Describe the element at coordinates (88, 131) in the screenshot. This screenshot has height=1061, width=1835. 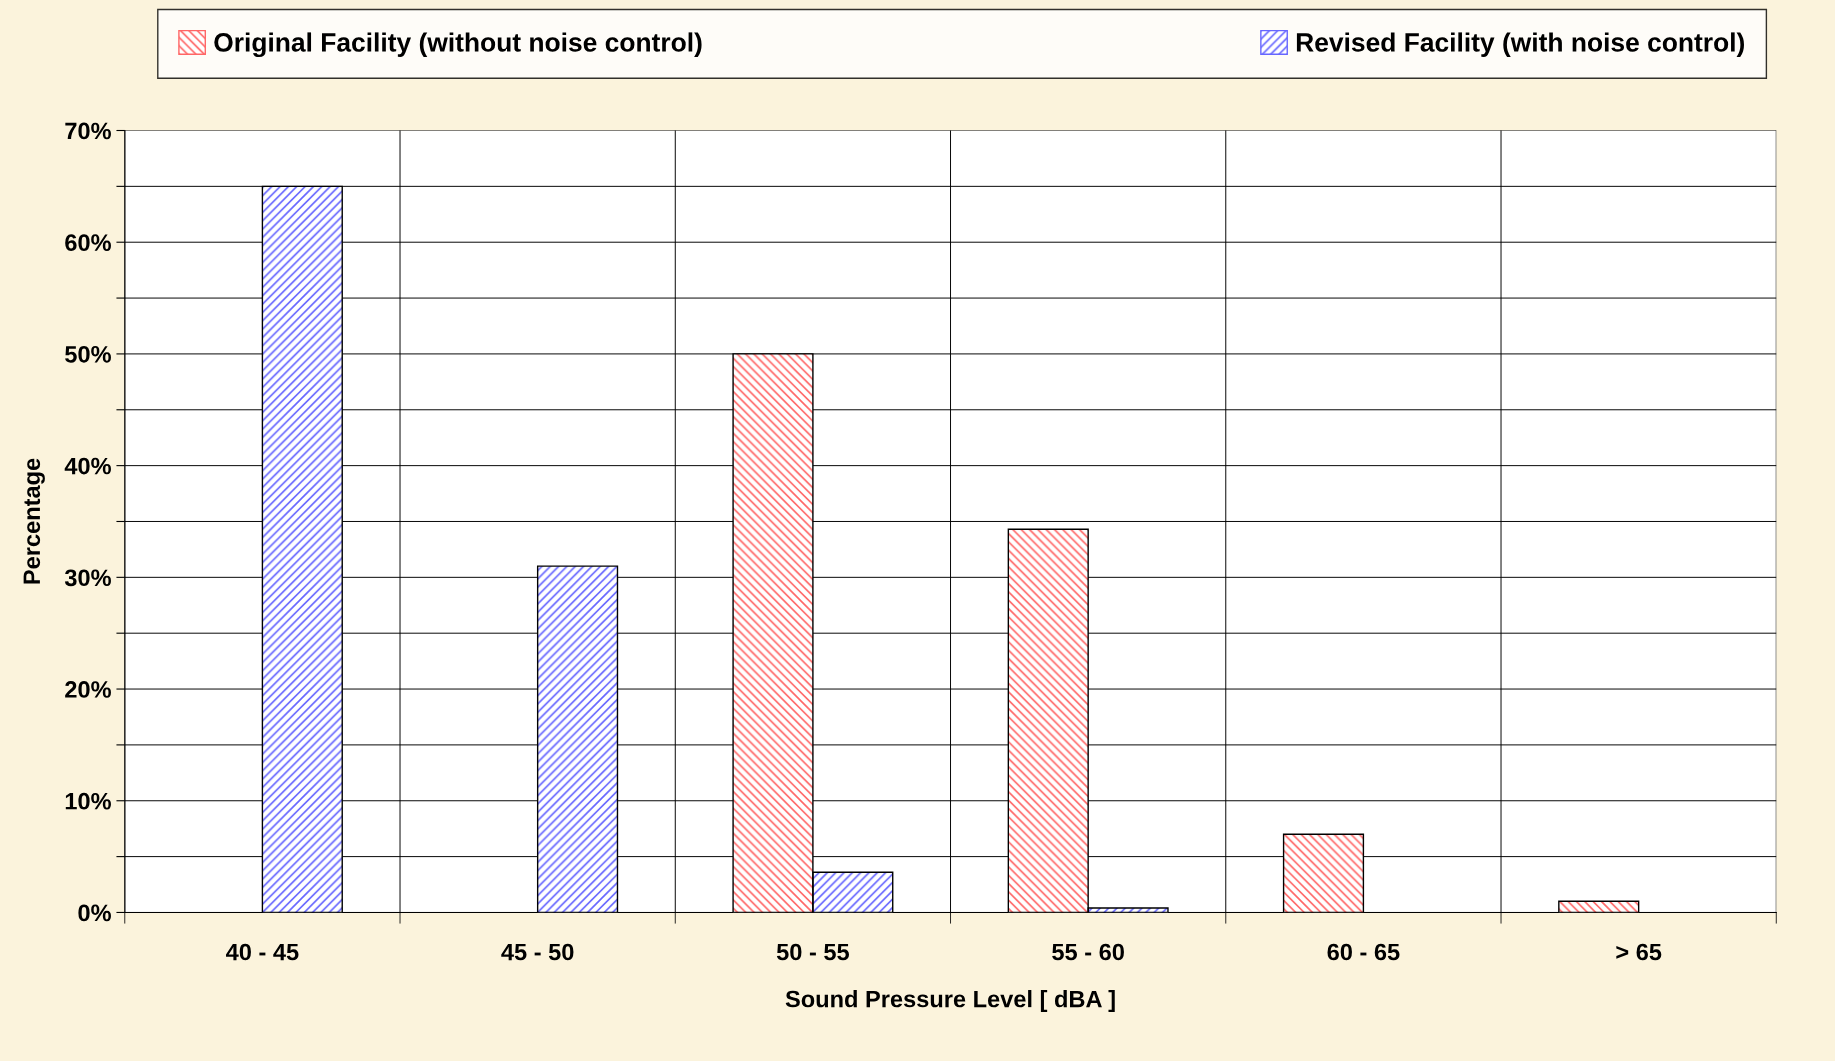
I see `y-tick-label: 70%` at that location.